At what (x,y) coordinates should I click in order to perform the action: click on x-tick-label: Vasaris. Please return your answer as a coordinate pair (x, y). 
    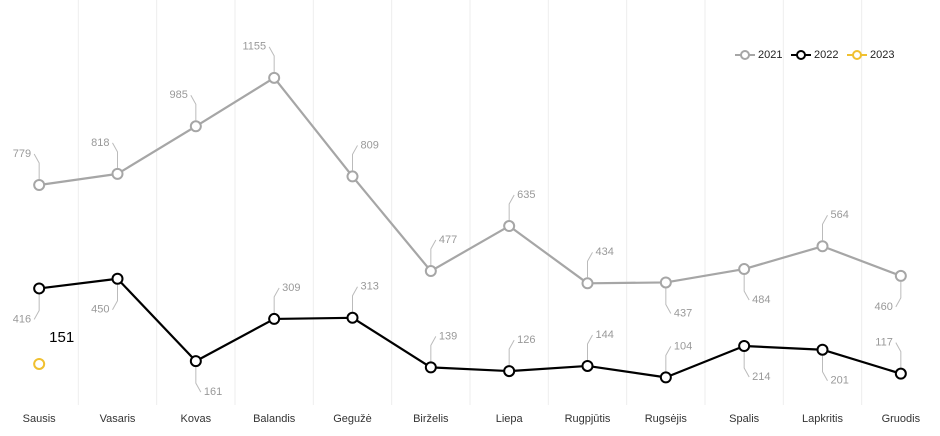
    Looking at the image, I should click on (118, 419).